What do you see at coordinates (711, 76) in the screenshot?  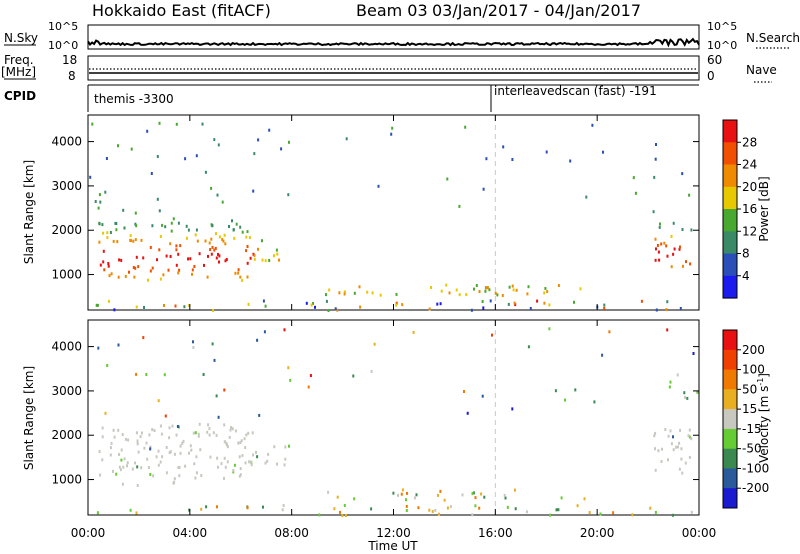 I see `nave-tick-bottom: 0` at bounding box center [711, 76].